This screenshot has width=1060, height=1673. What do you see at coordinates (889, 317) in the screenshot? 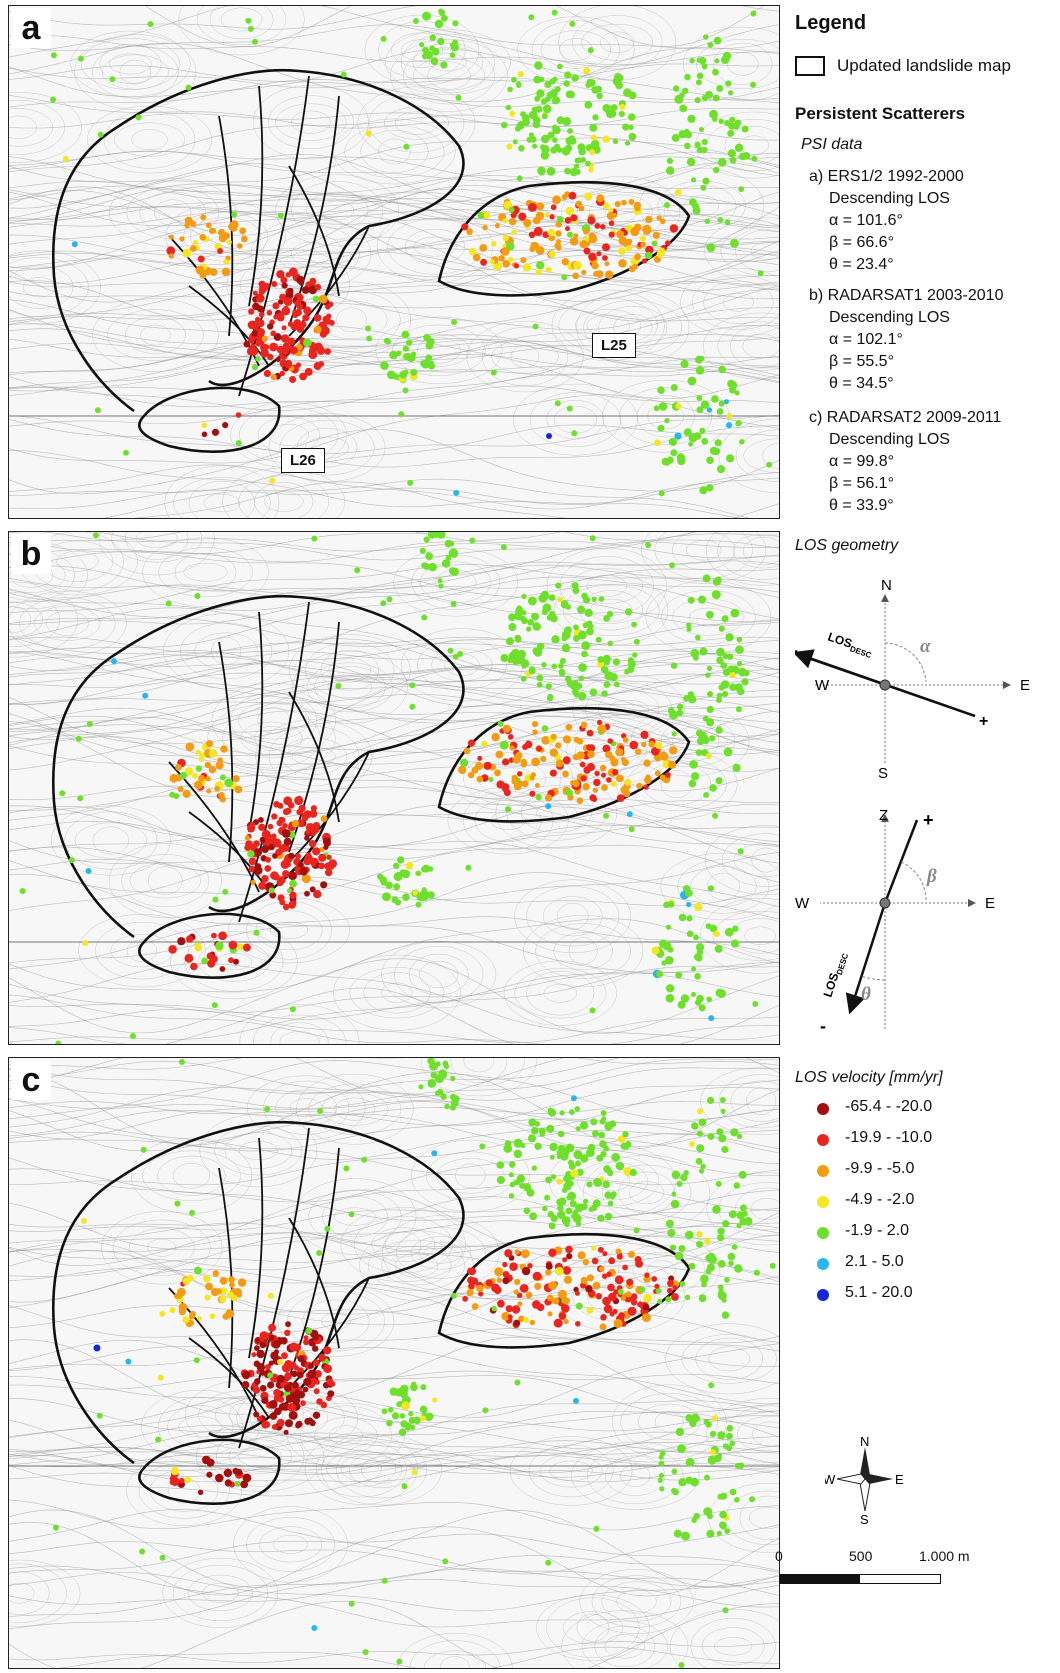
I see `dataset-b-orbit: Descending LOS` at bounding box center [889, 317].